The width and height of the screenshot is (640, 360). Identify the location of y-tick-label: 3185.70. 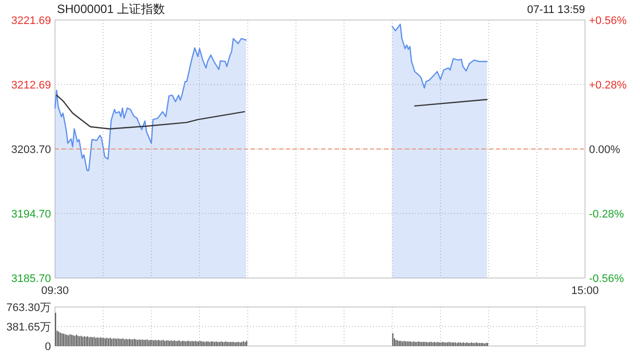
(31, 279).